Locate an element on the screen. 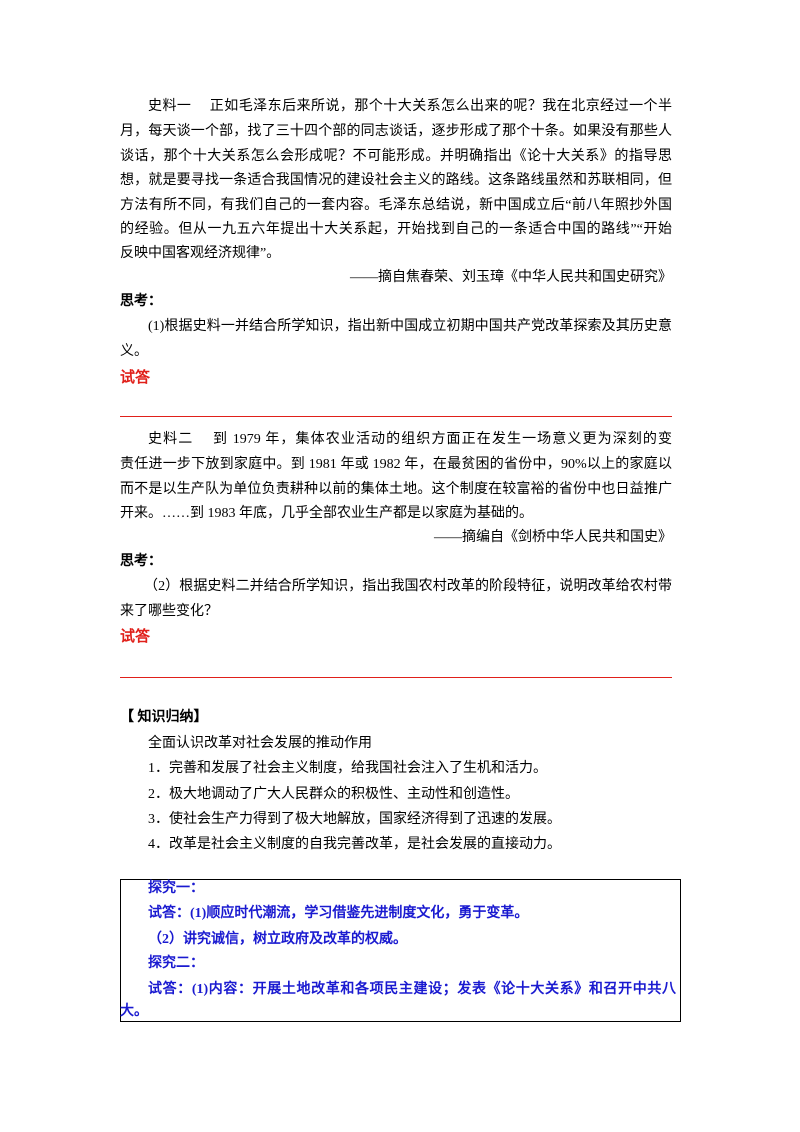  answer-text: 探究一： is located at coordinates (176, 888).